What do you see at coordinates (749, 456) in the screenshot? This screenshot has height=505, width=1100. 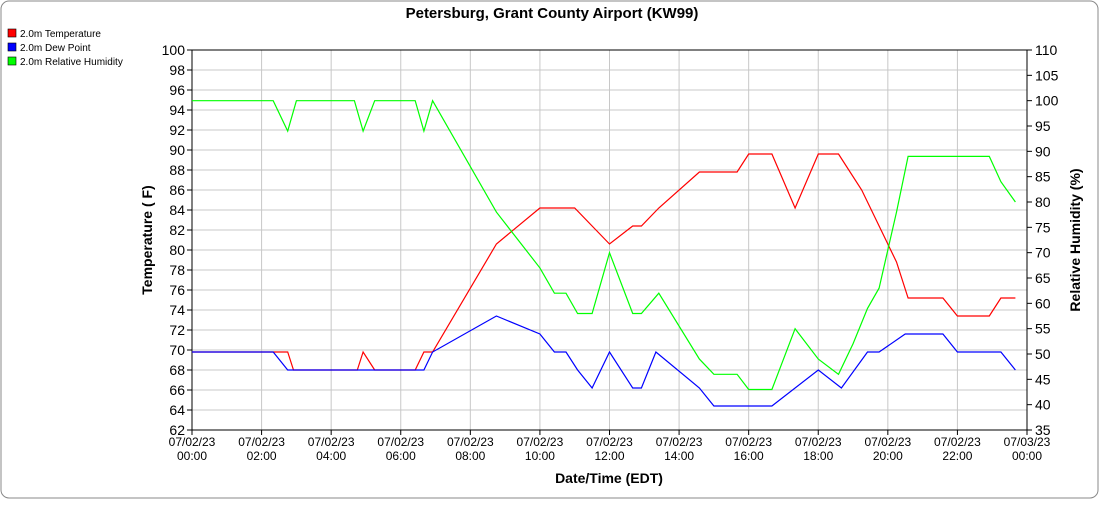 I see `x-tick-time: 16:00` at bounding box center [749, 456].